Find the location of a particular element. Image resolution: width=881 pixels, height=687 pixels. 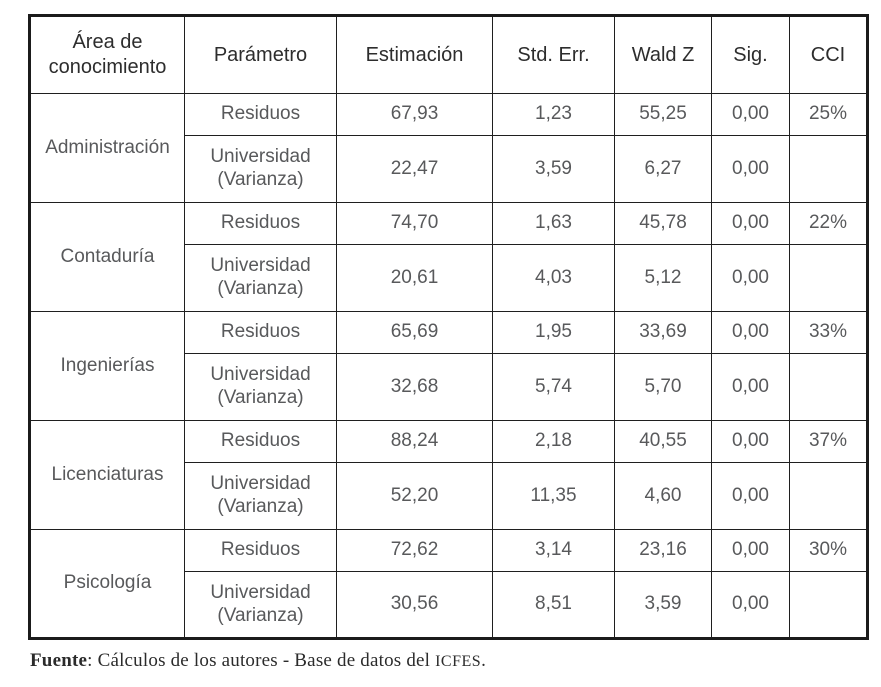

cell-wald-z: 55,25 is located at coordinates (663, 114).